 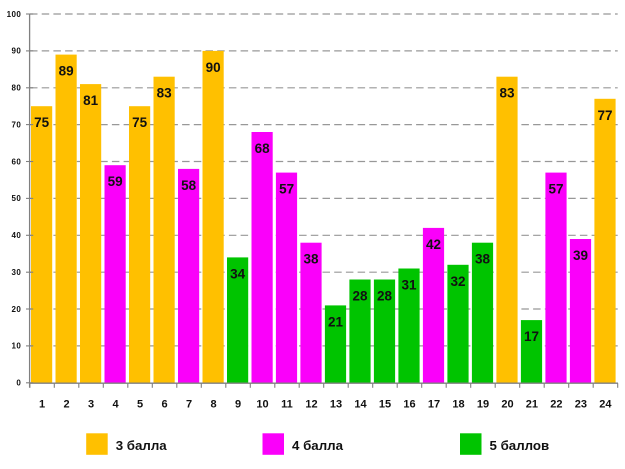 What do you see at coordinates (556, 405) in the screenshot?
I see `svg-text: 22` at bounding box center [556, 405].